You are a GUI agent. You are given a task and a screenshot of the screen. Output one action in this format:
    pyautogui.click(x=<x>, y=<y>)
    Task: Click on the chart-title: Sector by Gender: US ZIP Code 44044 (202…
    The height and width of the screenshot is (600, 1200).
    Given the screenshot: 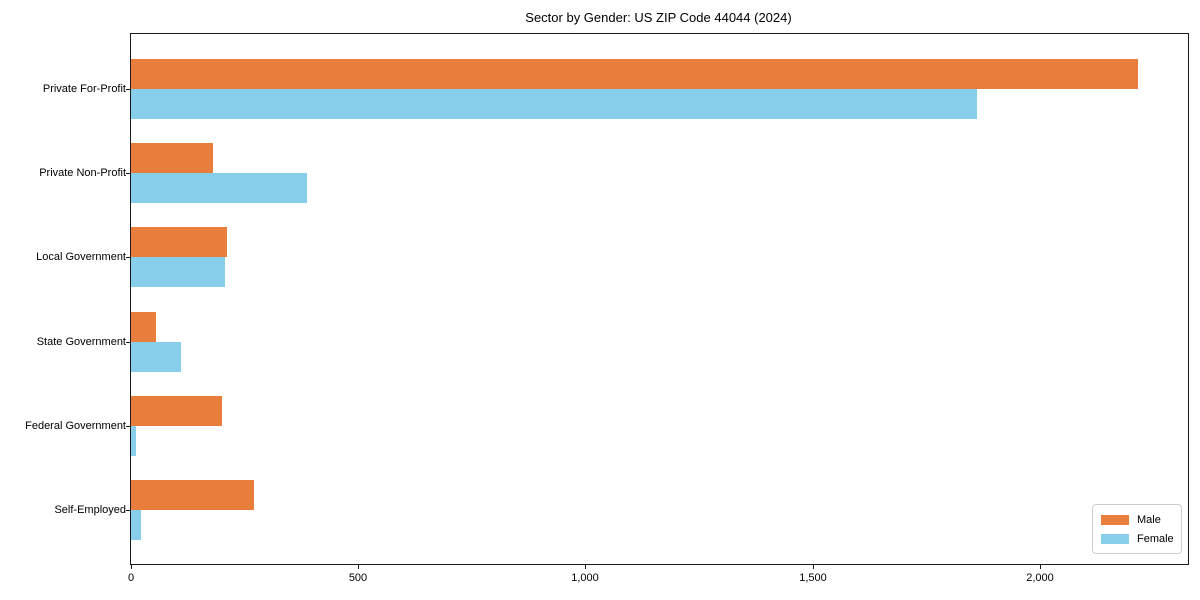 What is the action you would take?
    pyautogui.click(x=658, y=17)
    